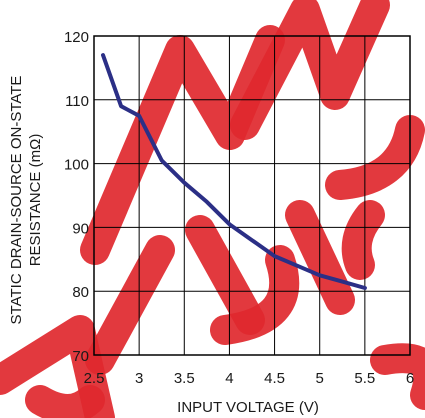 The height and width of the screenshot is (418, 425). What do you see at coordinates (320, 378) in the screenshot?
I see `x-tick-label: 5` at bounding box center [320, 378].